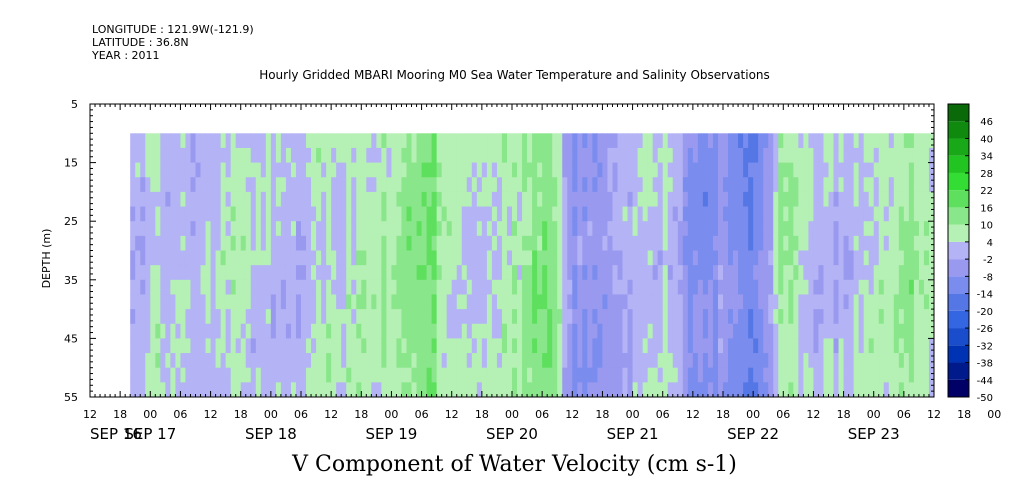 The width and height of the screenshot is (1009, 504). I want to click on colorbar-swatch, so click(958, 319).